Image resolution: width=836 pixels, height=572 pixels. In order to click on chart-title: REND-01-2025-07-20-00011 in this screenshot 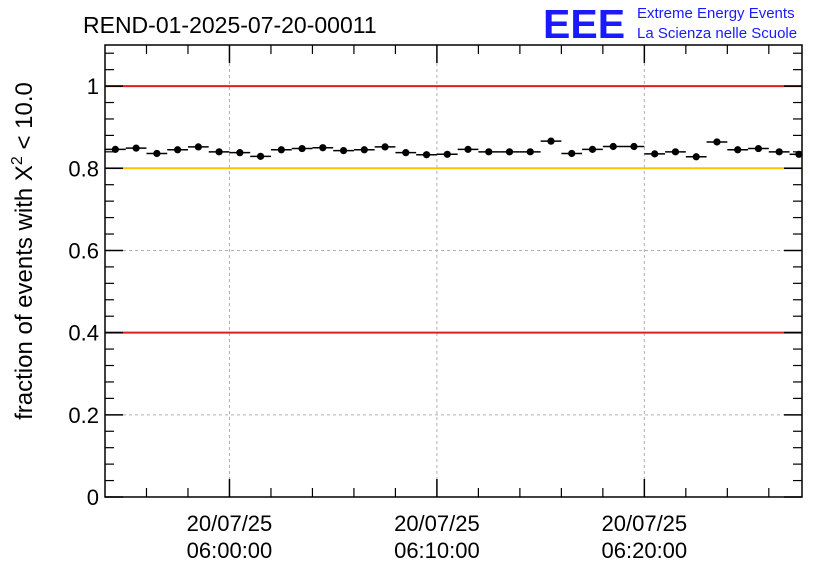, I will do `click(230, 25)`.